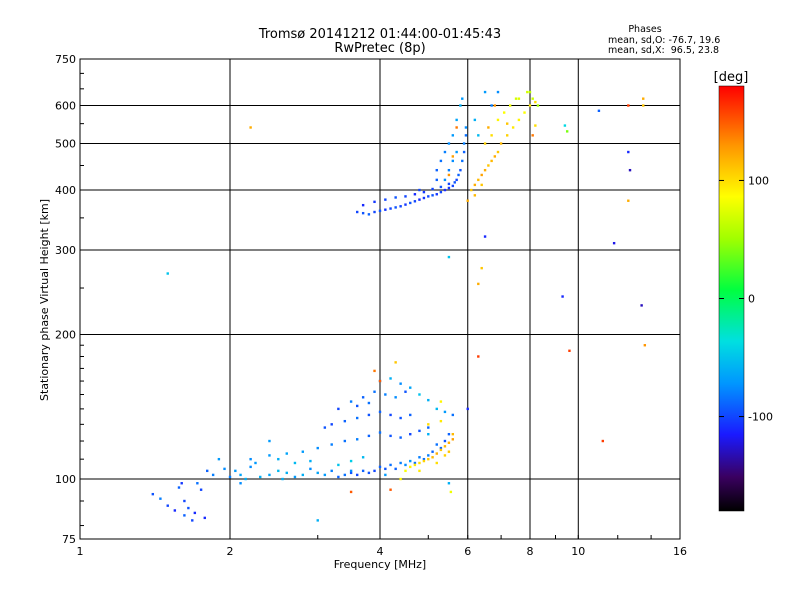  What do you see at coordinates (69, 539) in the screenshot?
I see `y-tick-label: 75` at bounding box center [69, 539].